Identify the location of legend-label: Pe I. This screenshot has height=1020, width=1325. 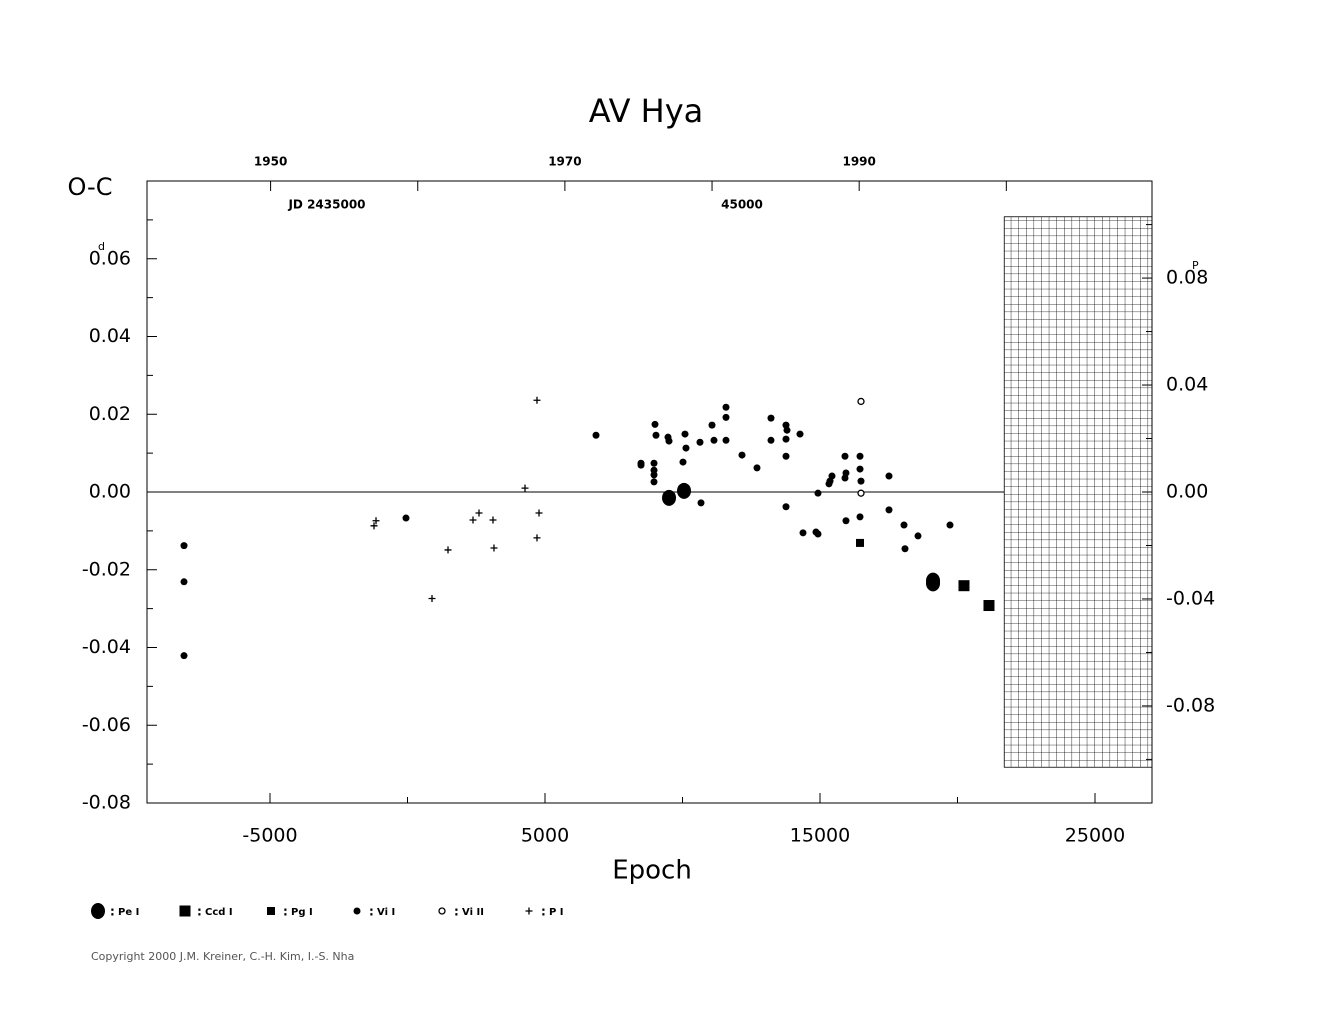
(128, 912).